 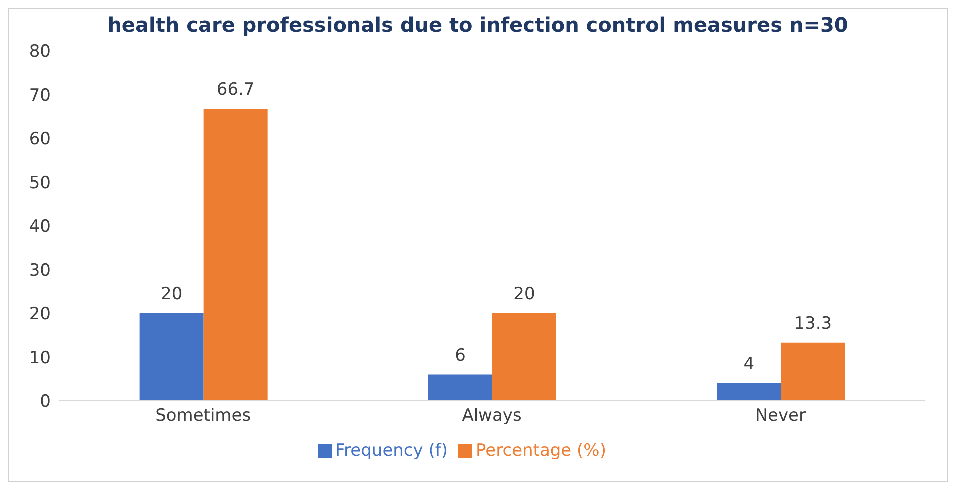 I want to click on y-tick-label: 80, so click(x=40, y=52).